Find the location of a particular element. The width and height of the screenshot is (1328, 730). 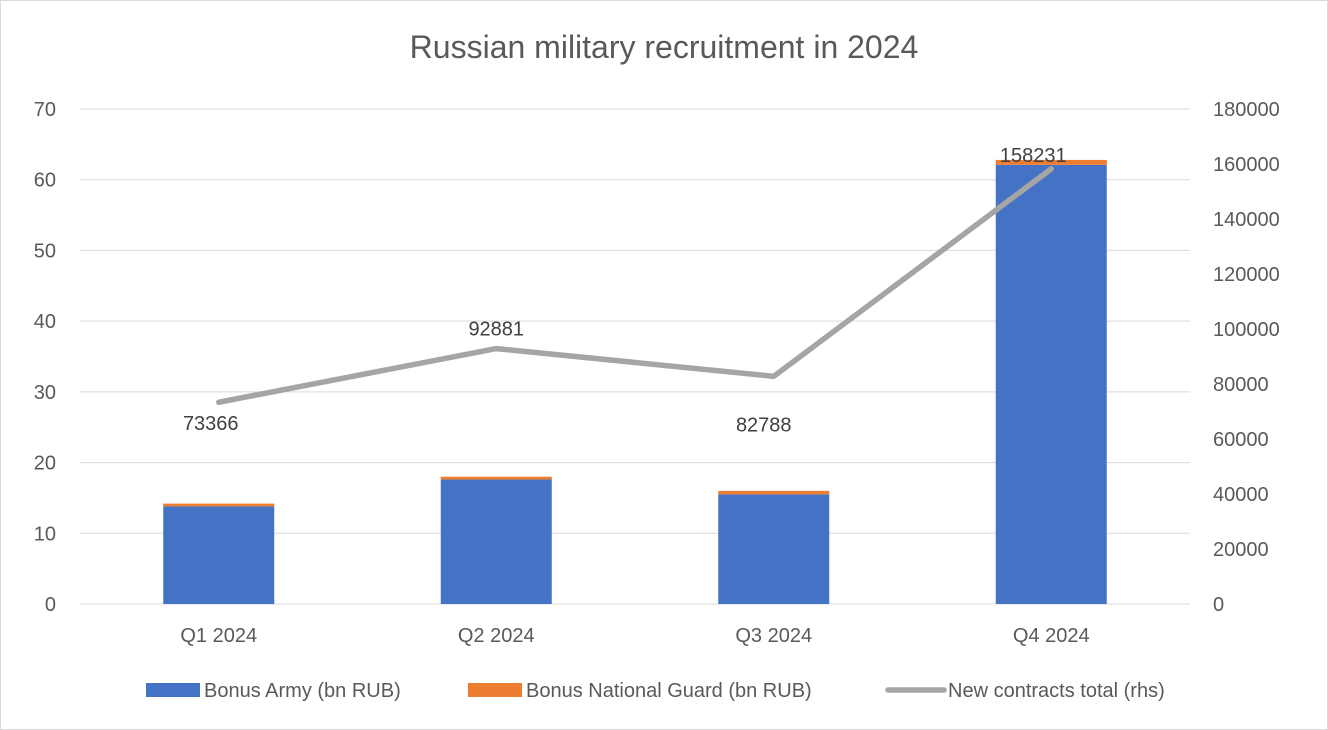

contracts-data-label: 82788 is located at coordinates (764, 425).